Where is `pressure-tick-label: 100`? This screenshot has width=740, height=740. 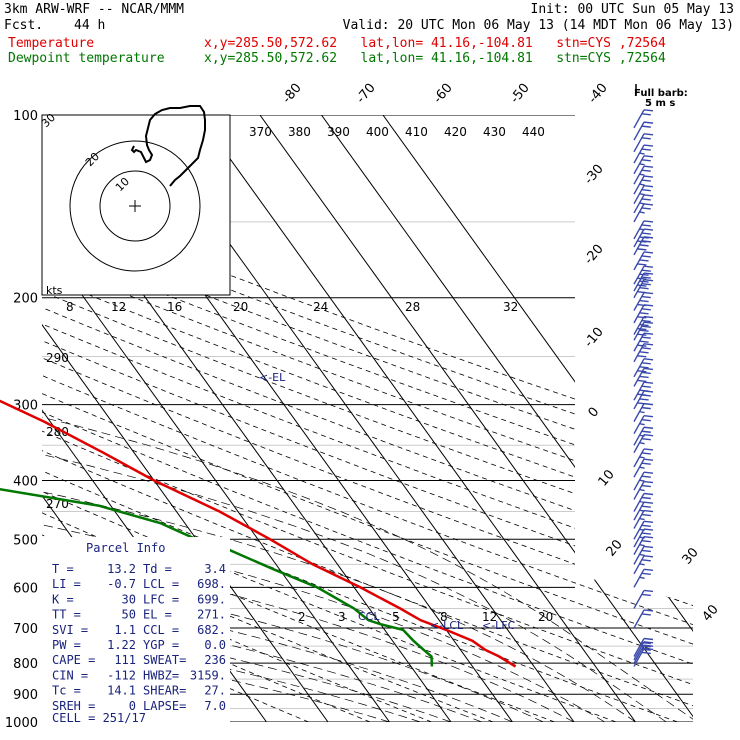 pressure-tick-label: 100 is located at coordinates (25, 116).